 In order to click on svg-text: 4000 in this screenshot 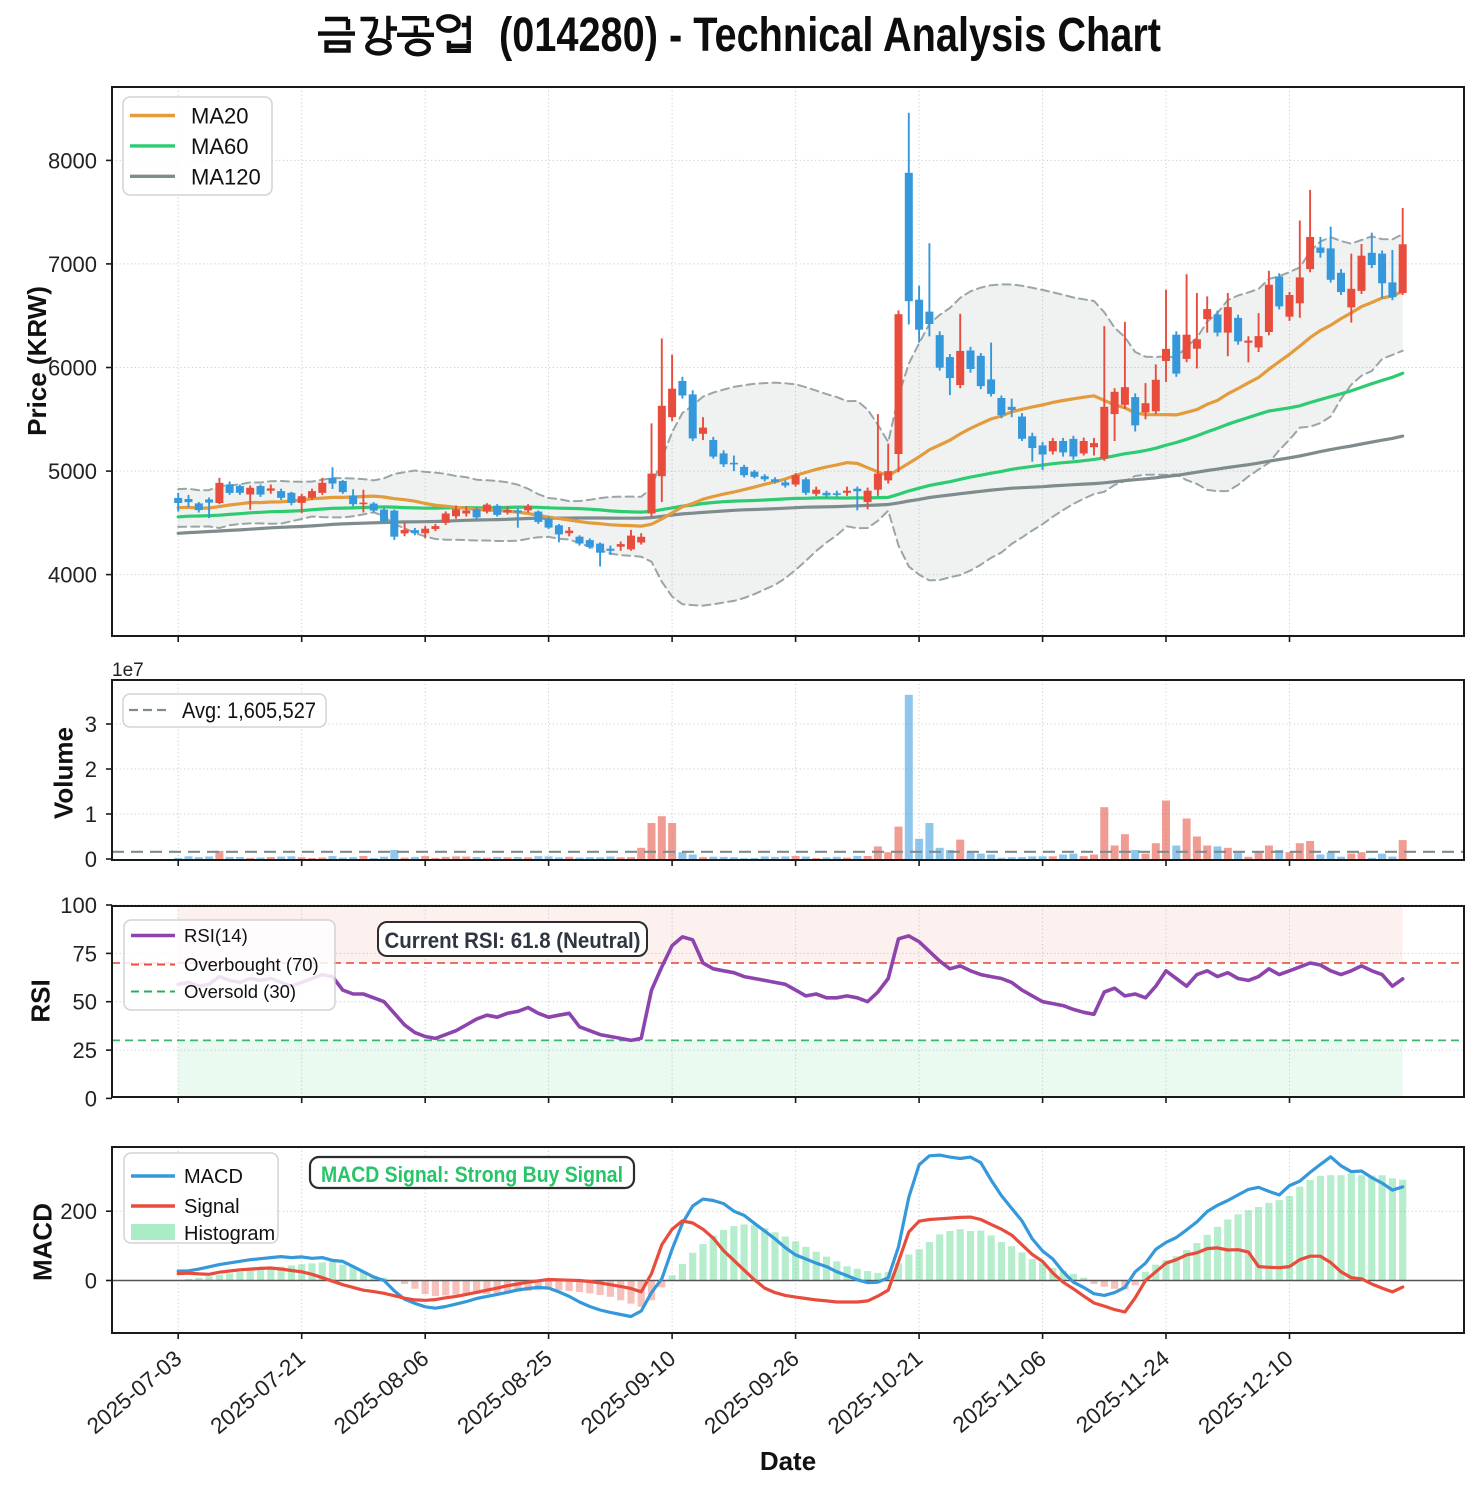, I will do `click(72, 575)`.